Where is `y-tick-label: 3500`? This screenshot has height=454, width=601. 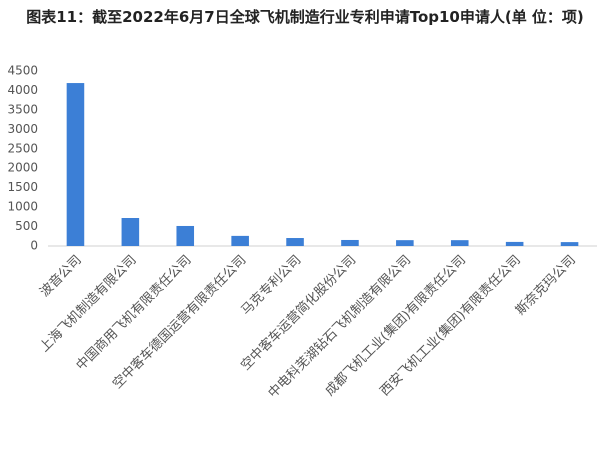 y-tick-label: 3500 is located at coordinates (22, 109).